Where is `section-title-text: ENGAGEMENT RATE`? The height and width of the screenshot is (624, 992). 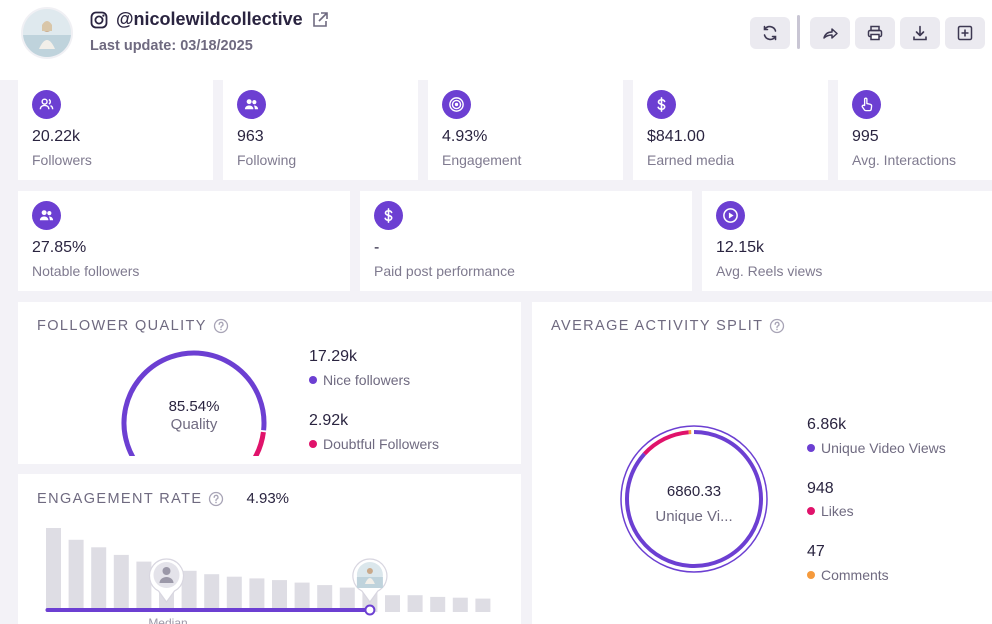
section-title-text: ENGAGEMENT RATE is located at coordinates (120, 498).